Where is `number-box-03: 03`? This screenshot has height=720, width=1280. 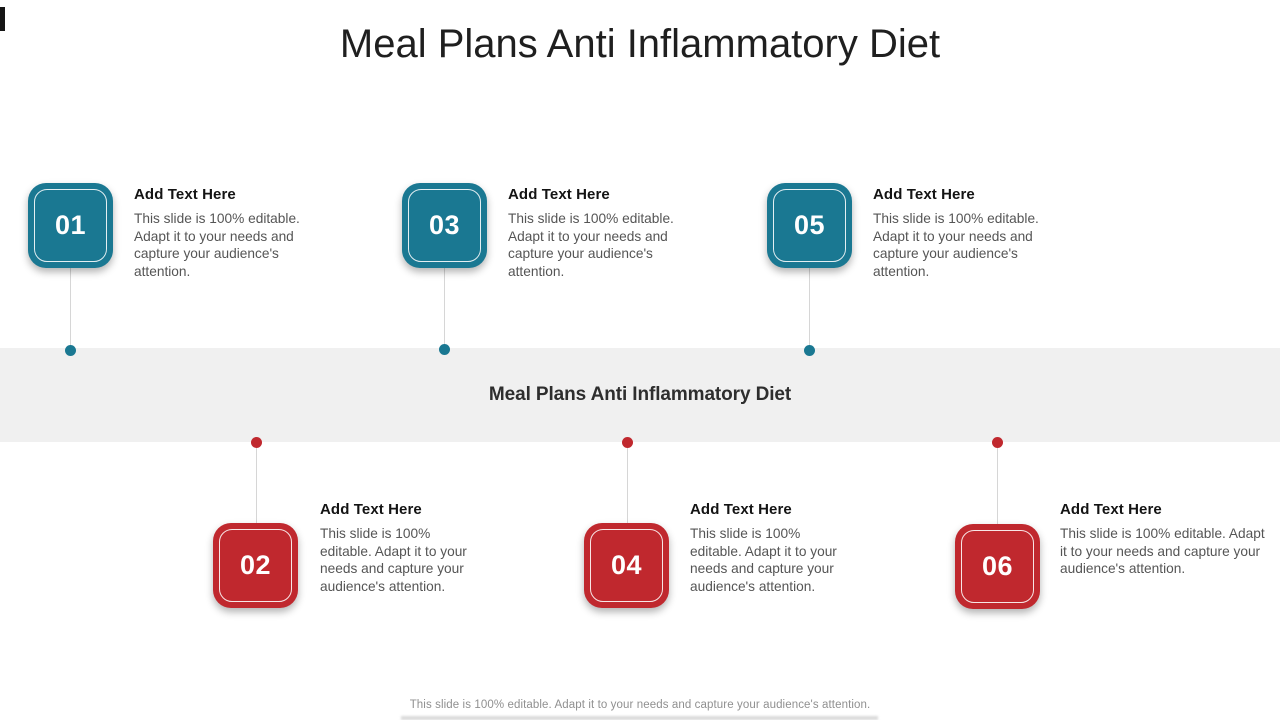
number-box-03: 03 is located at coordinates (444, 225).